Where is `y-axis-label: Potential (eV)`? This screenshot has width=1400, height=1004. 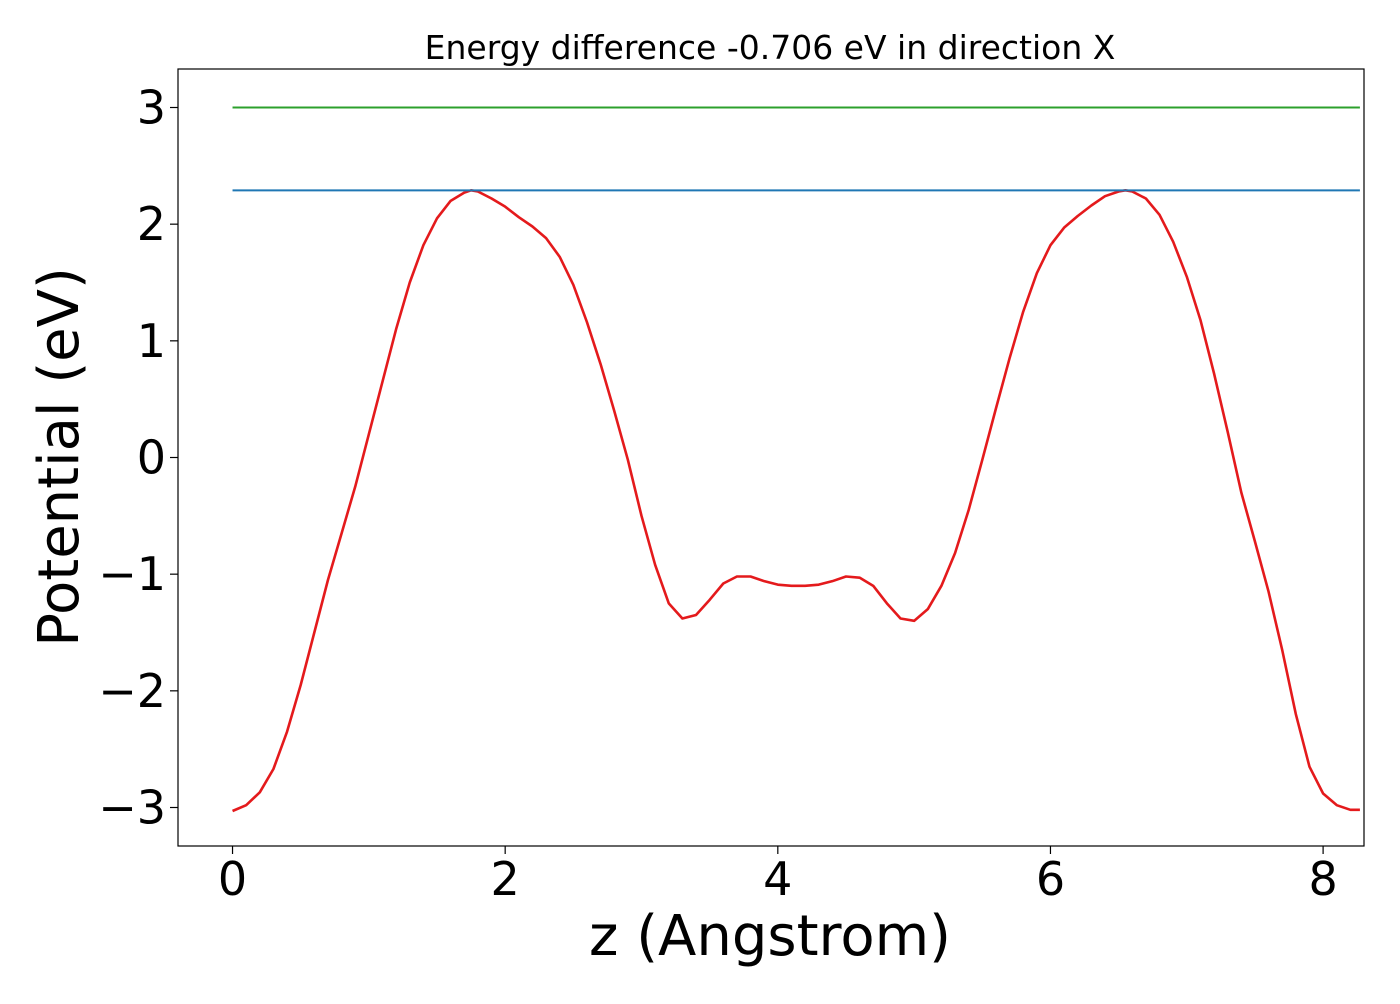
y-axis-label: Potential (eV) is located at coordinates (59, 457).